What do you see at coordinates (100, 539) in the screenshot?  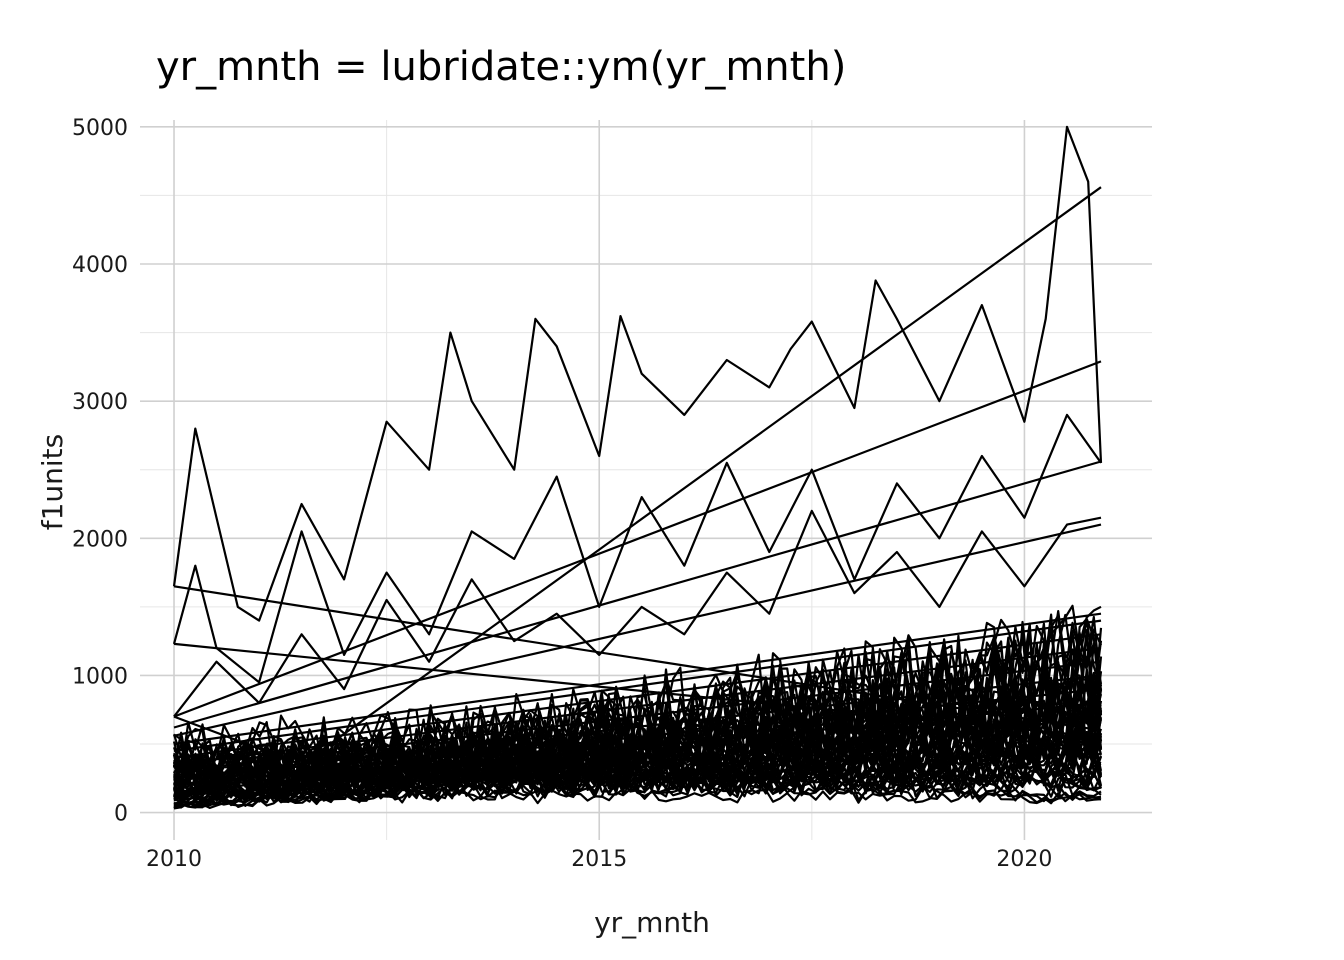 I see `y-tick-label: 2000` at bounding box center [100, 539].